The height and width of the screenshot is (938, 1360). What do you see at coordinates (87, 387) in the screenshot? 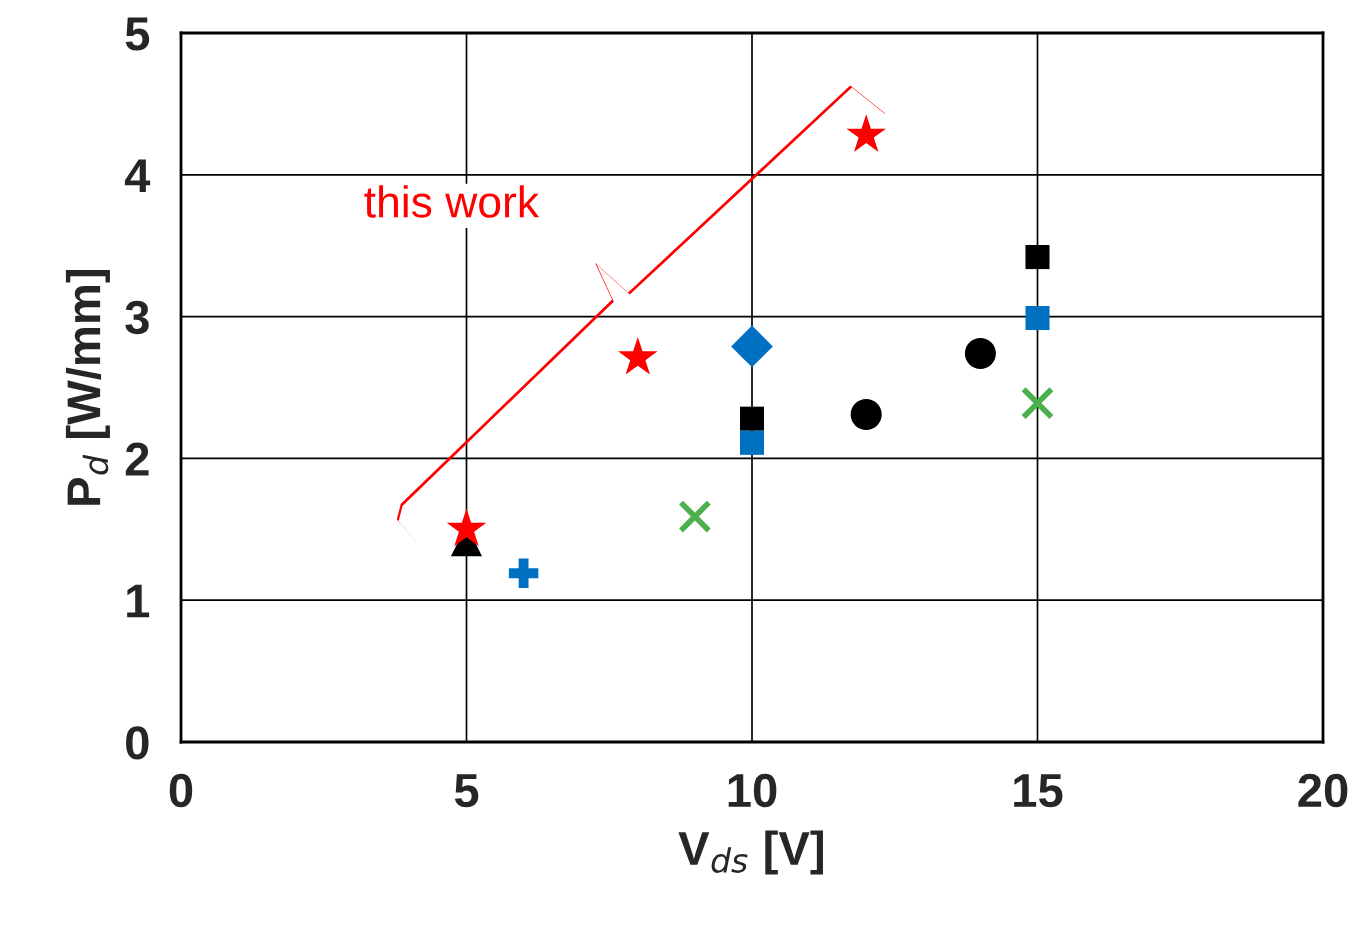
I see `y-axis-title: P$_{d}$ [W/mm]` at bounding box center [87, 387].